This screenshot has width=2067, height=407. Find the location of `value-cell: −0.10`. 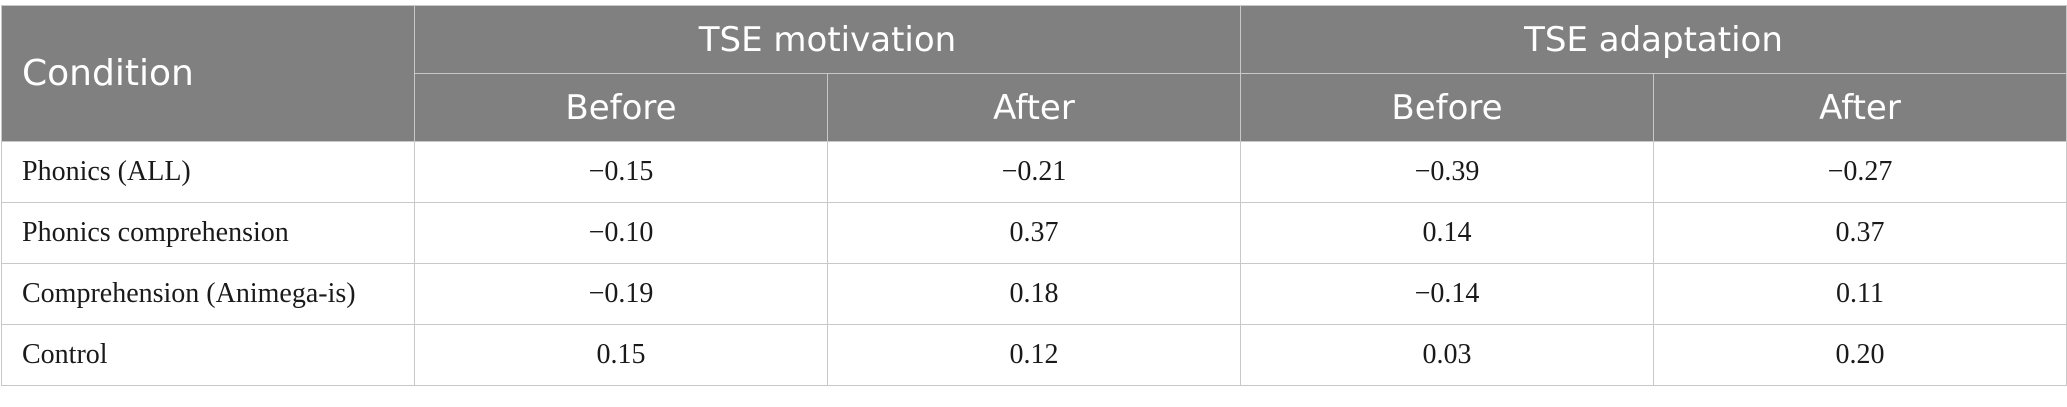

value-cell: −0.10 is located at coordinates (621, 233).